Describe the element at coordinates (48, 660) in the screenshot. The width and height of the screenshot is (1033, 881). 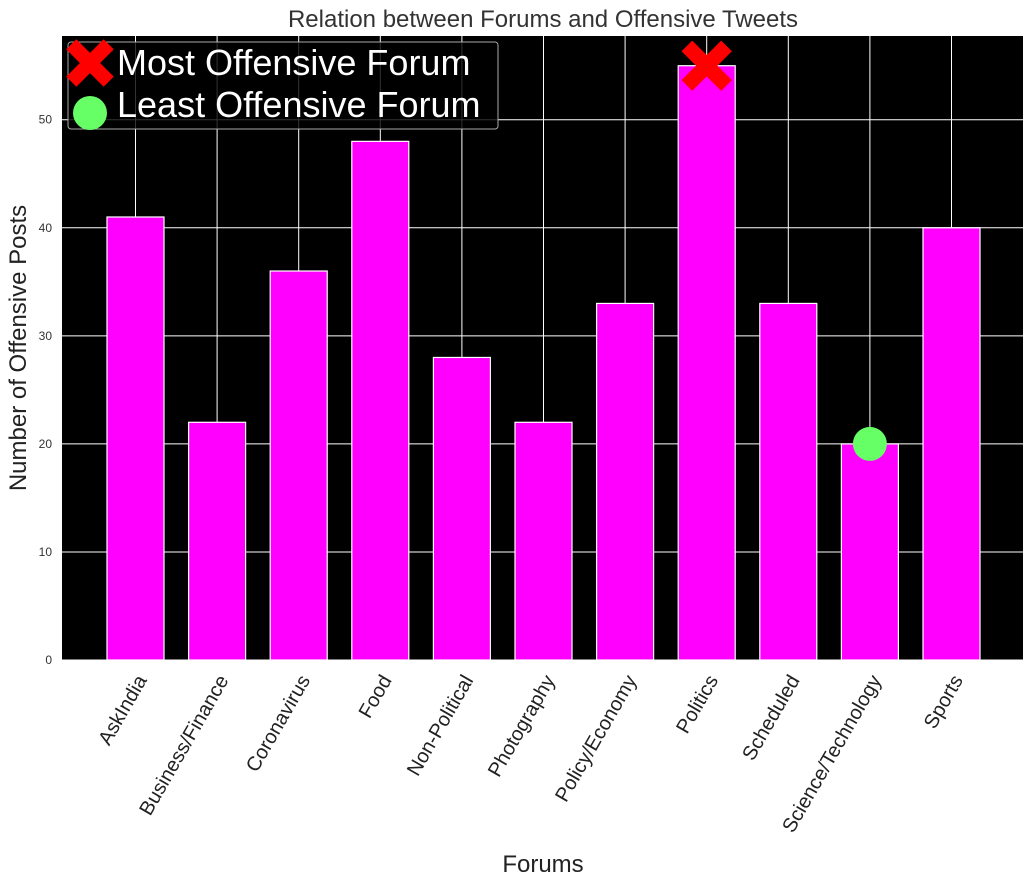
I see `y-tick-label: 0` at that location.